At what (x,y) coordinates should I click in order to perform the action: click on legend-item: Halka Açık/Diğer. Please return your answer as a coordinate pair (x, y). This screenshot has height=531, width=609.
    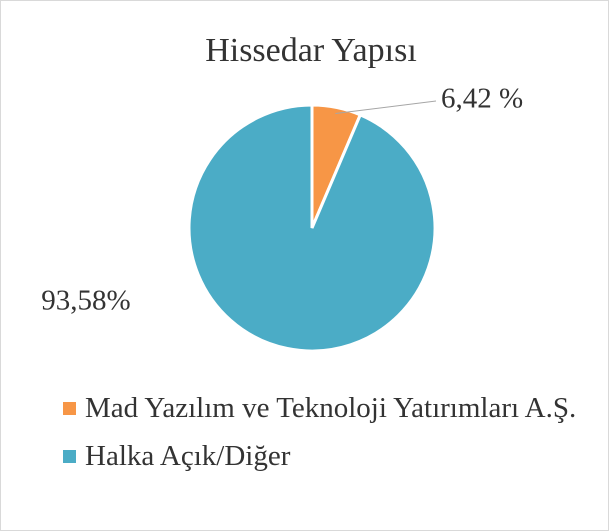
    Looking at the image, I should click on (323, 456).